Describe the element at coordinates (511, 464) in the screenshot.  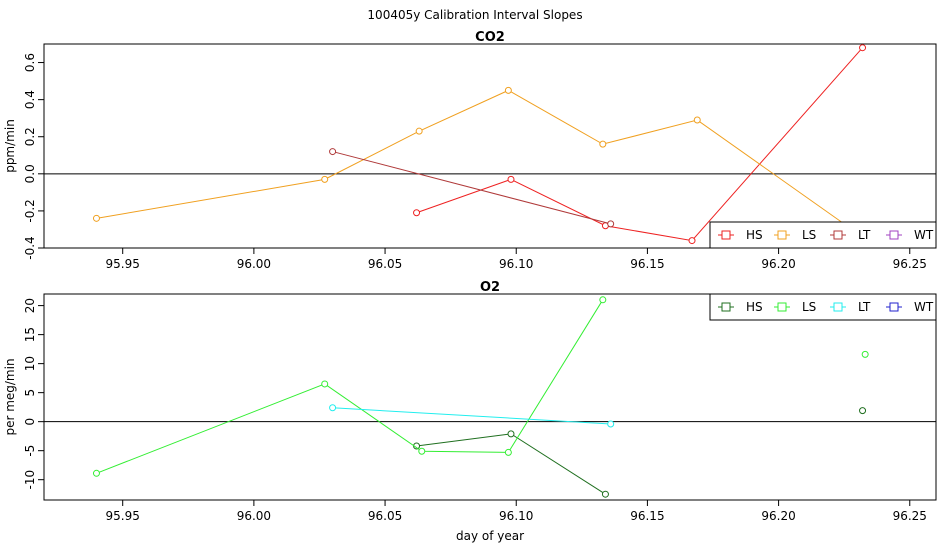
I see `series-line-hs` at that location.